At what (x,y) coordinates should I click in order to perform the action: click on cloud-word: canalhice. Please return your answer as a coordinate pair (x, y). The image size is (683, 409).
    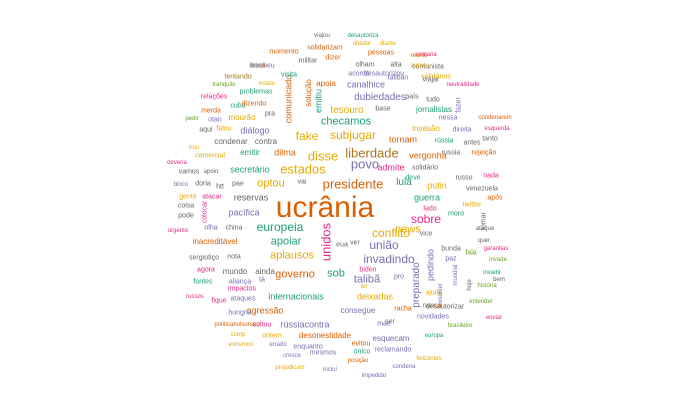
    Looking at the image, I should click on (366, 84).